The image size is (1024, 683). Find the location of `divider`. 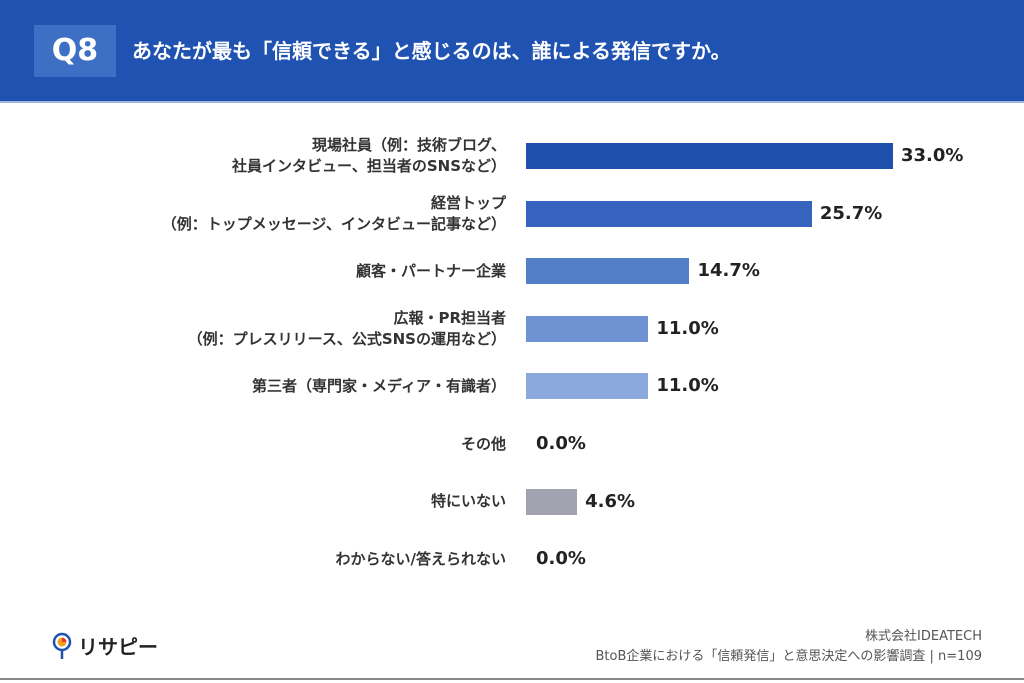

divider is located at coordinates (512, 102).